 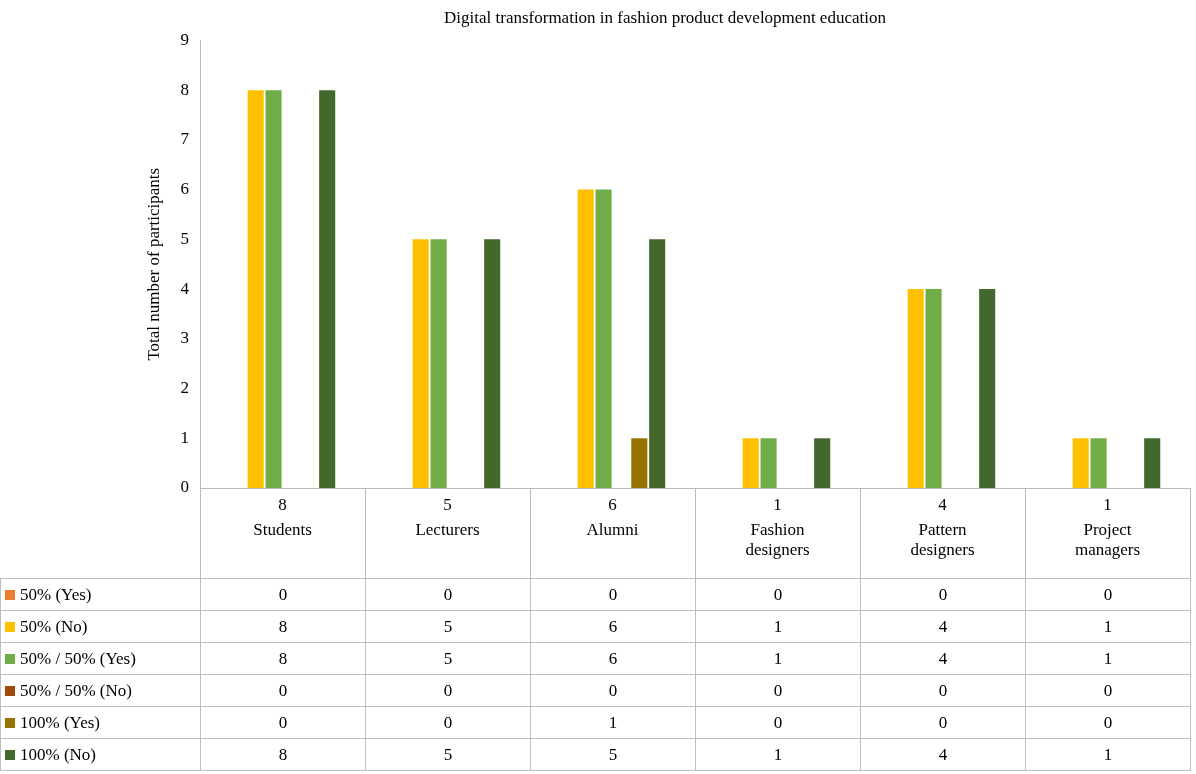 I want to click on text: 8, so click(x=283, y=658).